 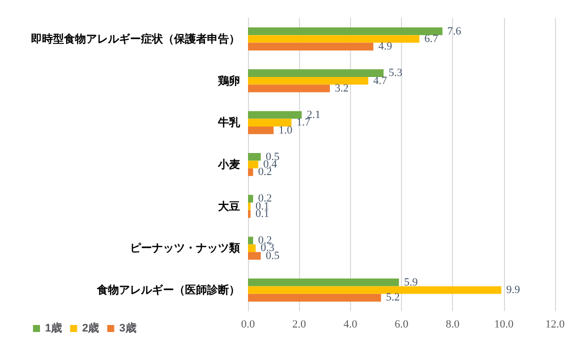 I want to click on legend-label: 1歳, so click(x=53, y=328).